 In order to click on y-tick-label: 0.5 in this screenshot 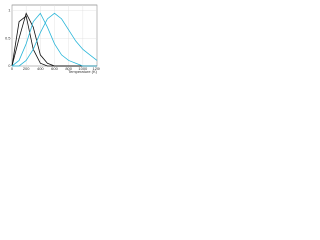, I will do `click(8, 37)`.